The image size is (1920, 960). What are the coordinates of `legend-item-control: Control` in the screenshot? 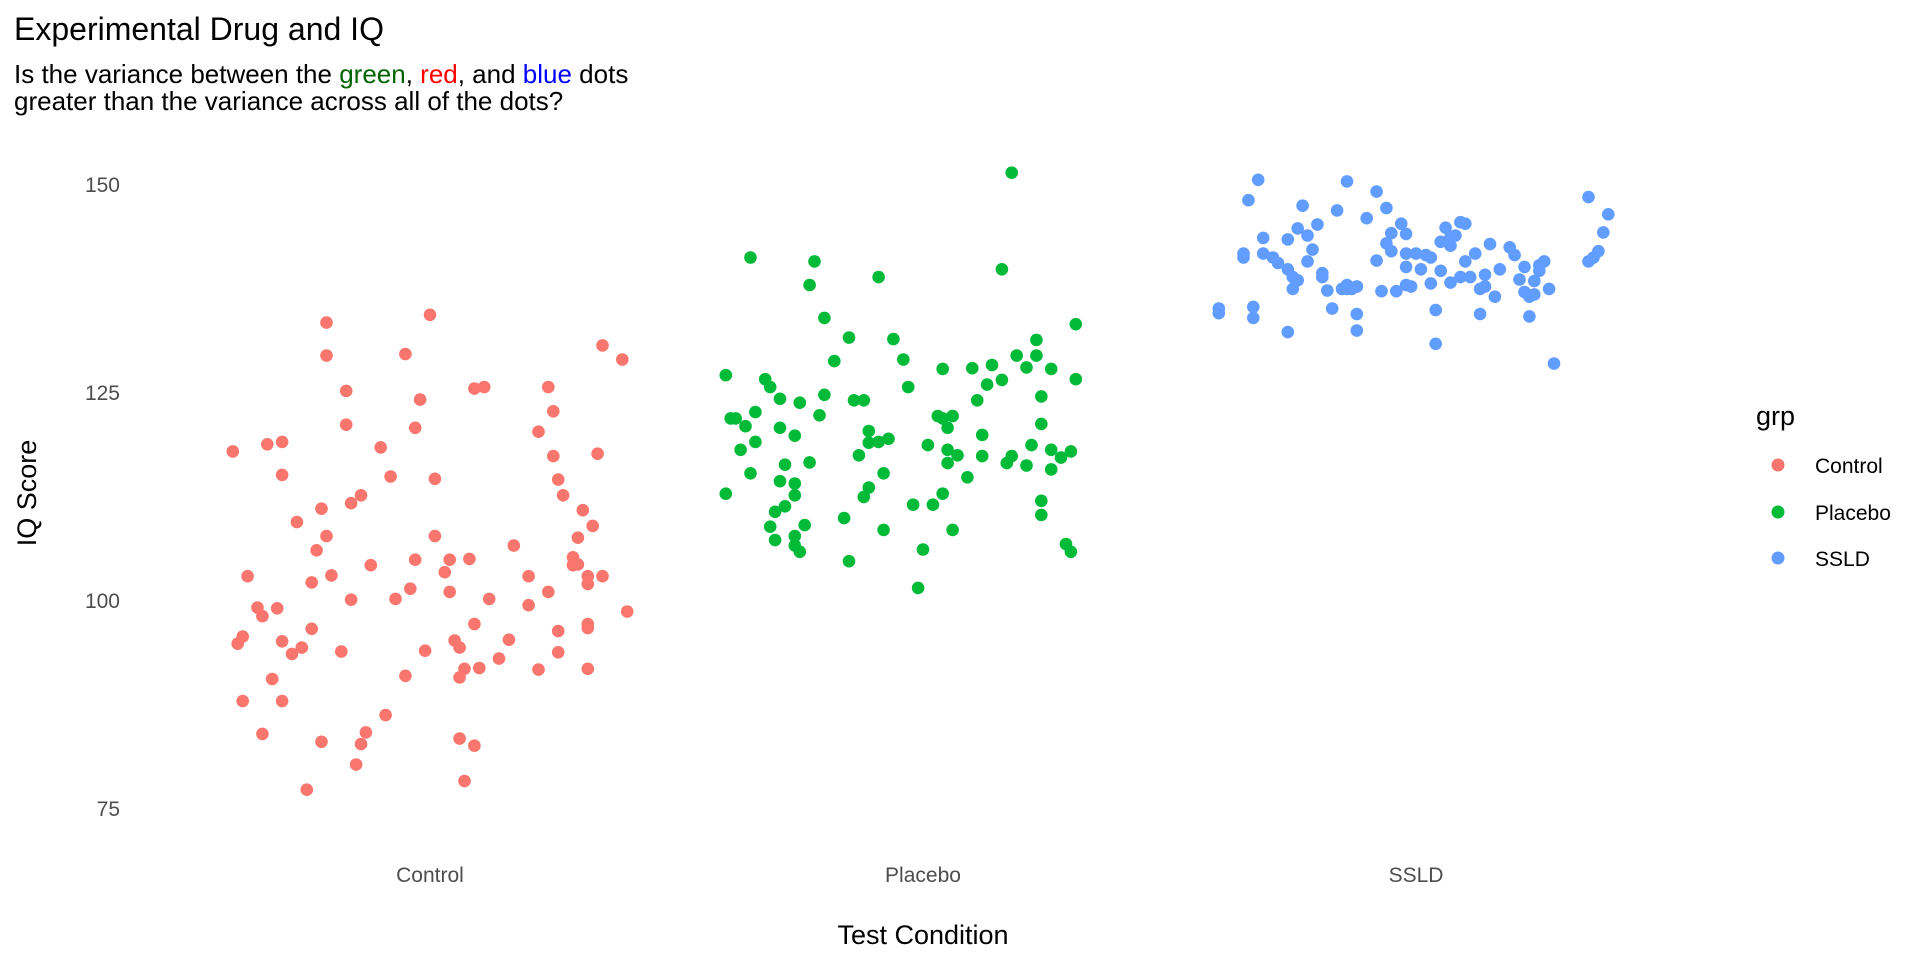 It's located at (1827, 466).